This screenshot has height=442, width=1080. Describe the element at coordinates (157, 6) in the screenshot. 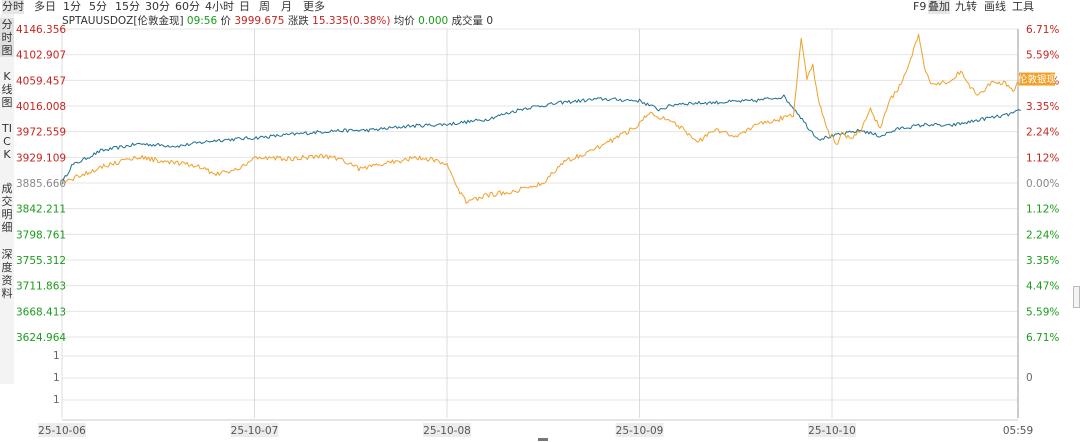

I see `period-tab-5: 30分` at that location.